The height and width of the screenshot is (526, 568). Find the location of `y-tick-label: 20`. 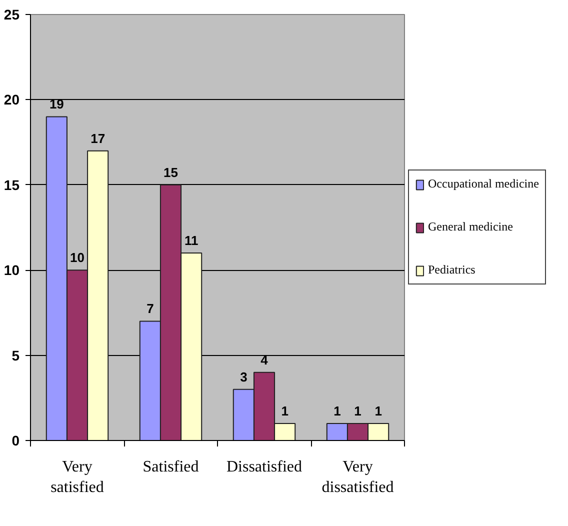

y-tick-label: 20 is located at coordinates (12, 100).